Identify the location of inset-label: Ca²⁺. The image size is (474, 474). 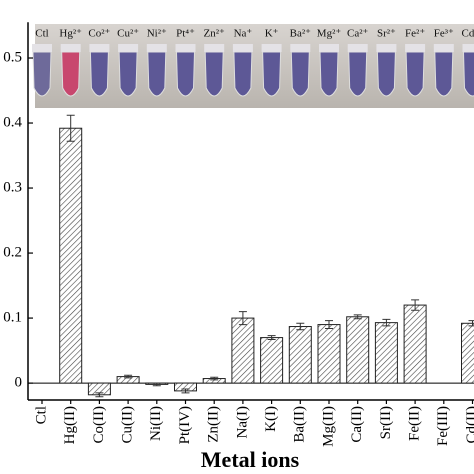
(358, 34).